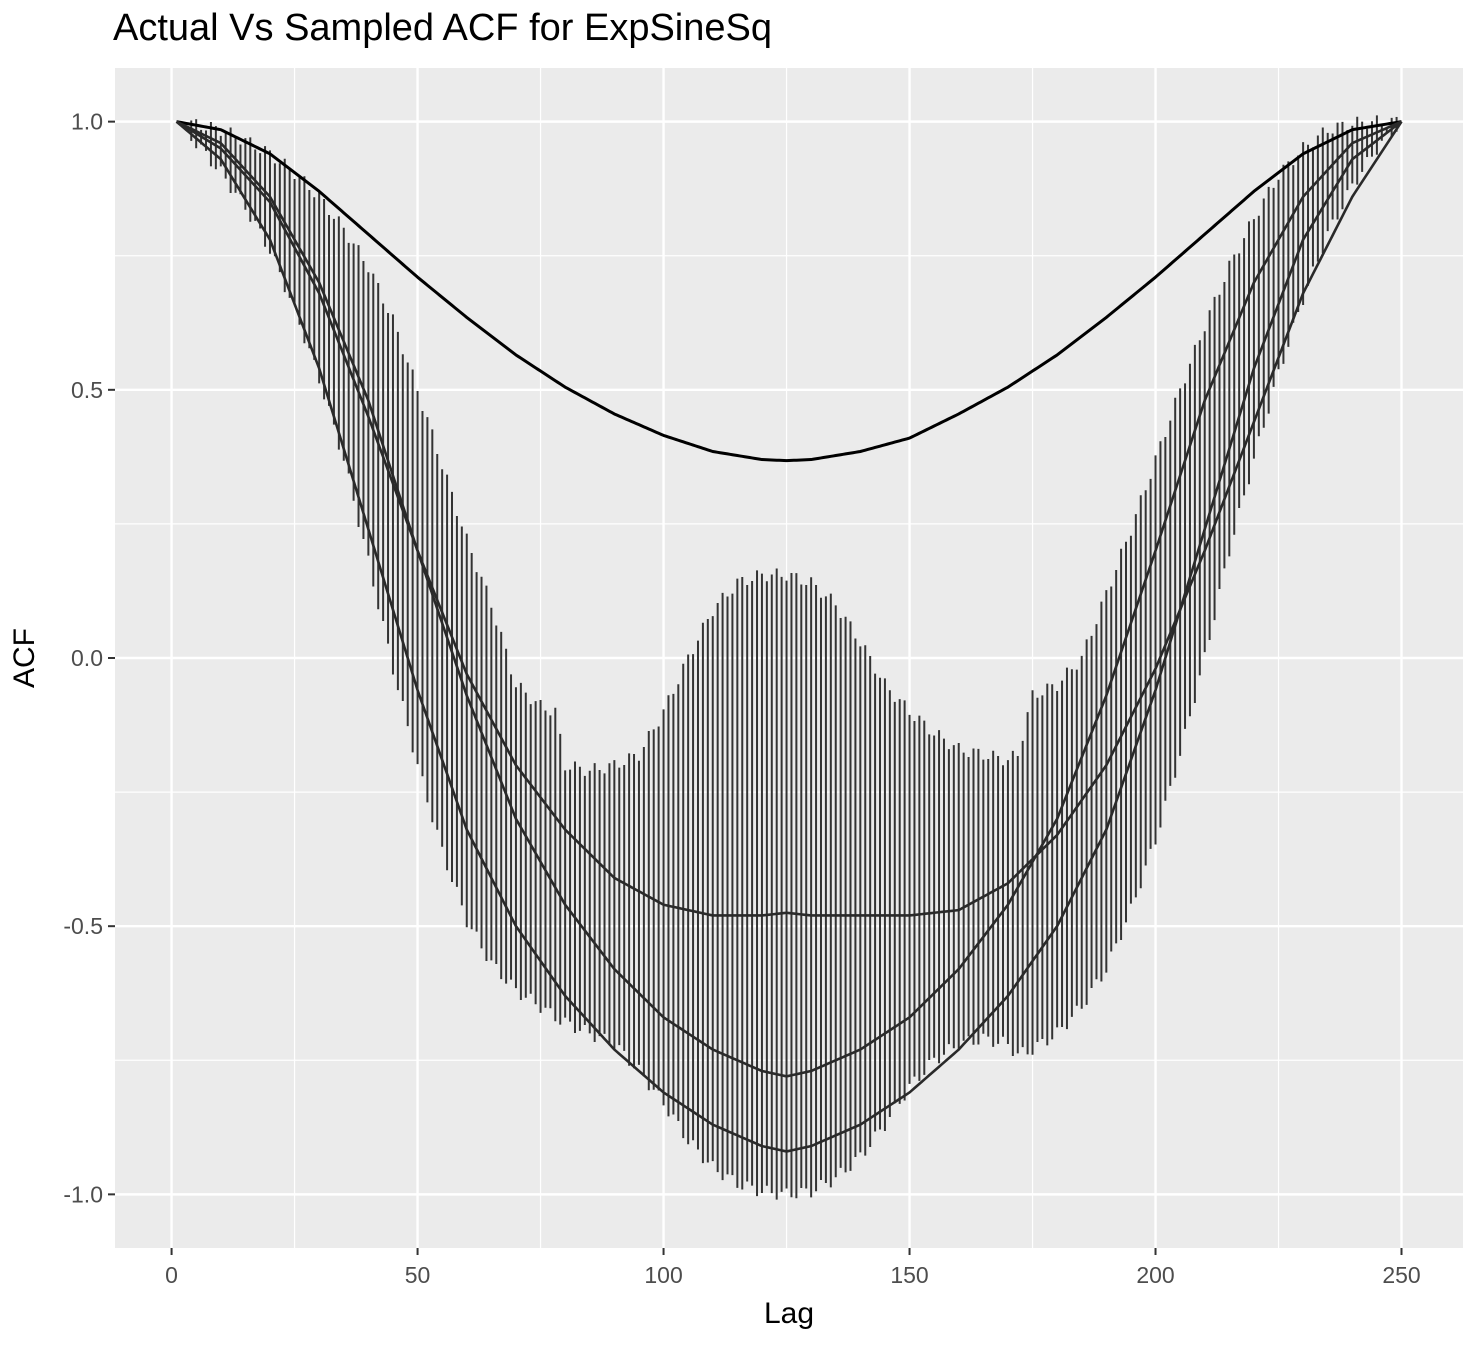  Describe the element at coordinates (83, 1194) in the screenshot. I see `y-tick-label: -1.0` at that location.